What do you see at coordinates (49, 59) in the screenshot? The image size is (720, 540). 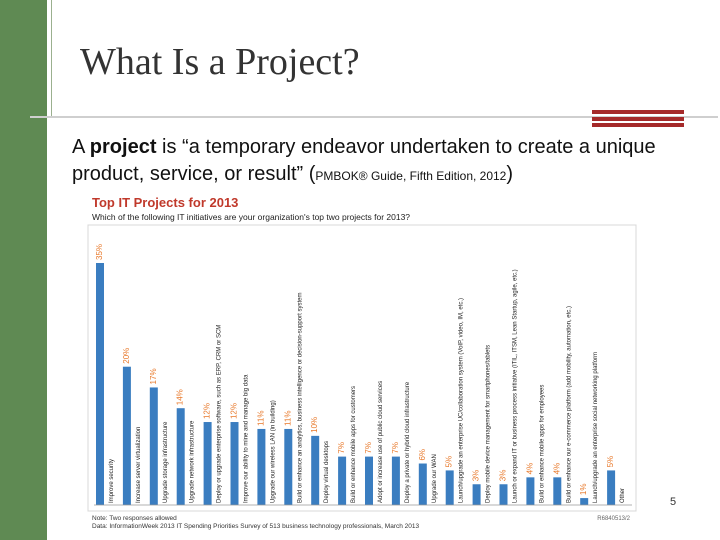 I see `sidebar-divider` at bounding box center [49, 59].